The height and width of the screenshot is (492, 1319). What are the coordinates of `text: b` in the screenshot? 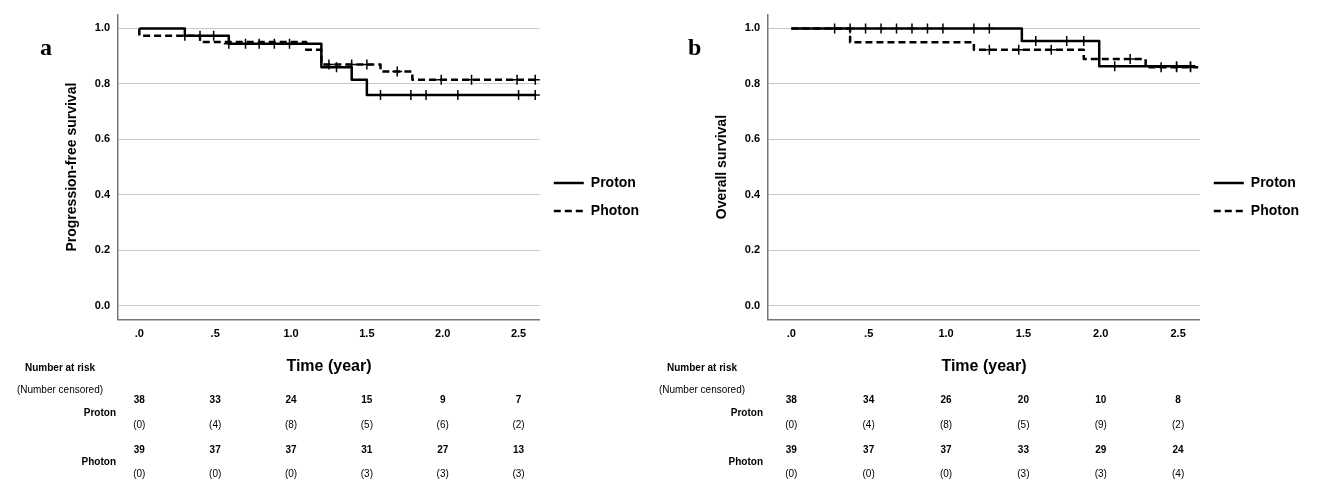 It's located at (695, 47).